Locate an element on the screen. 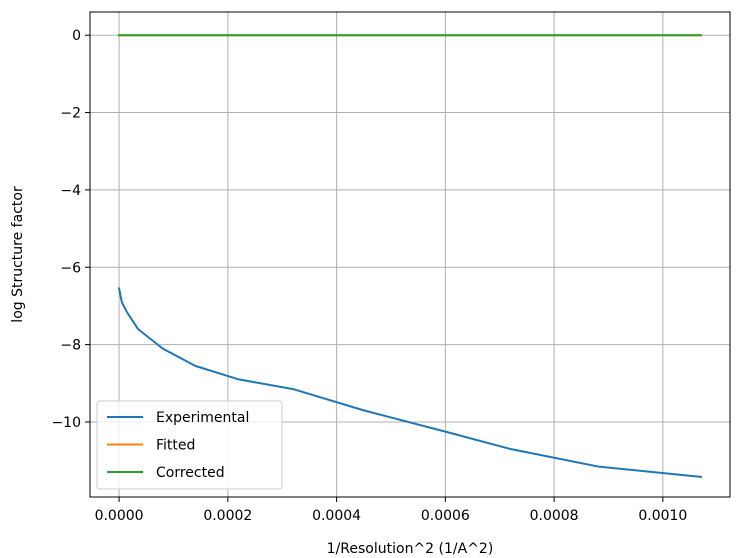 Image resolution: width=736 pixels, height=558 pixels. y-tick-label: −8 is located at coordinates (70, 346).